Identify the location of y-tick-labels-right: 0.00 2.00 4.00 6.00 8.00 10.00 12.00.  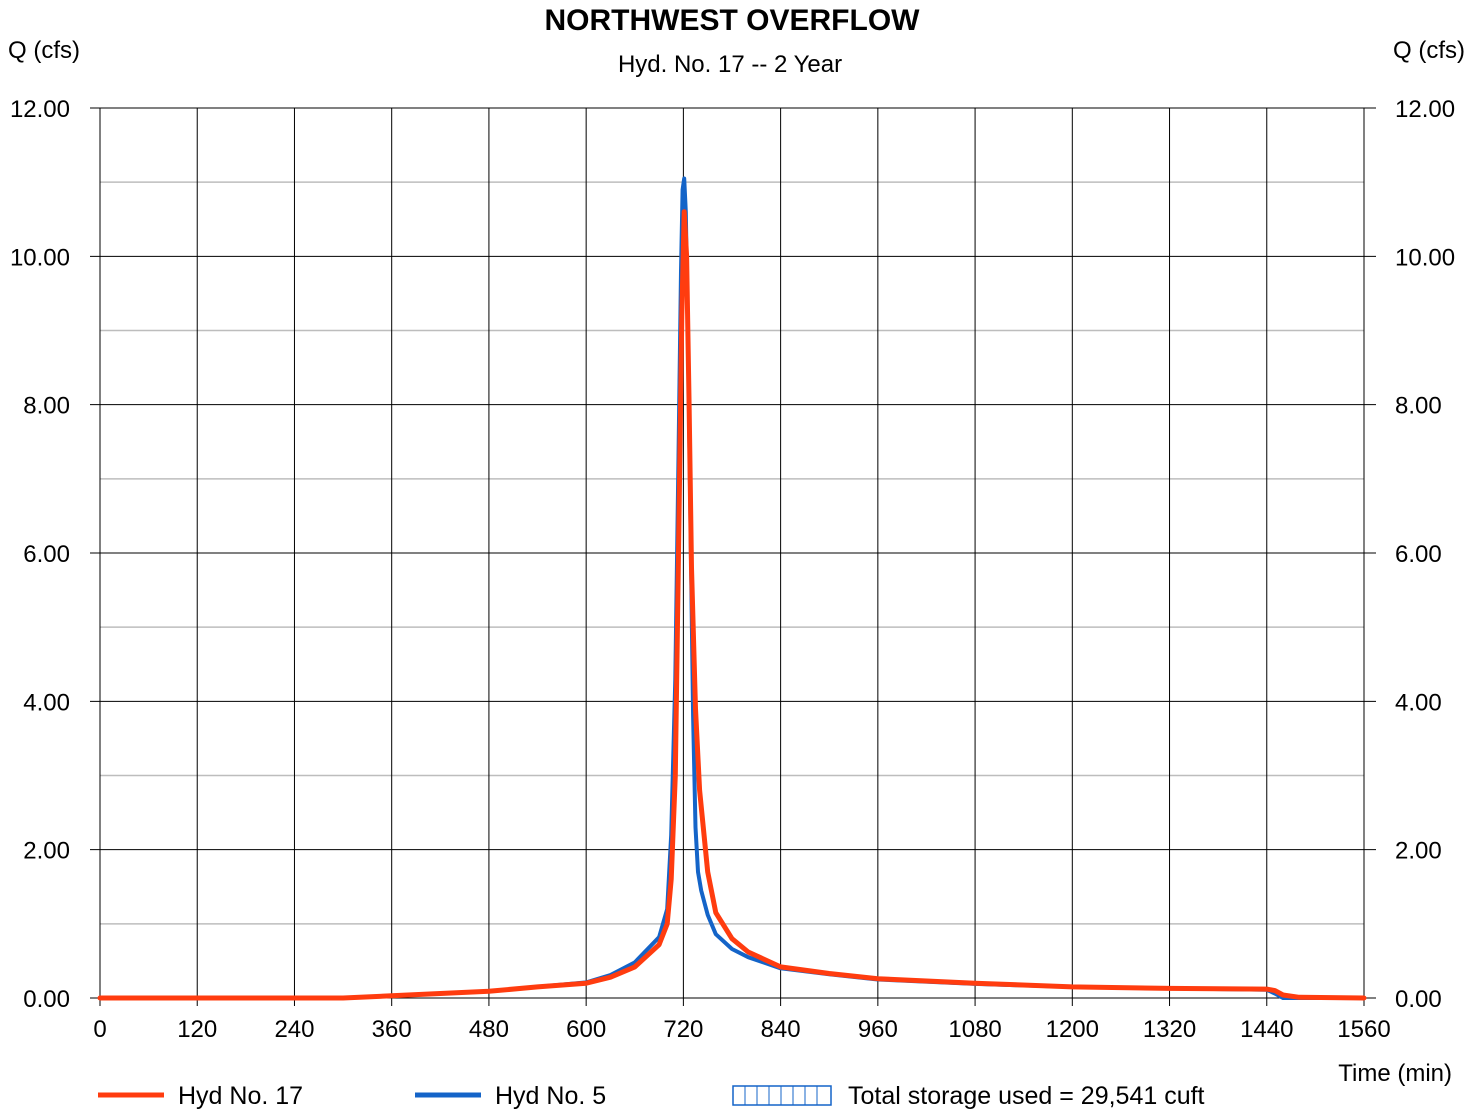
(1425, 554).